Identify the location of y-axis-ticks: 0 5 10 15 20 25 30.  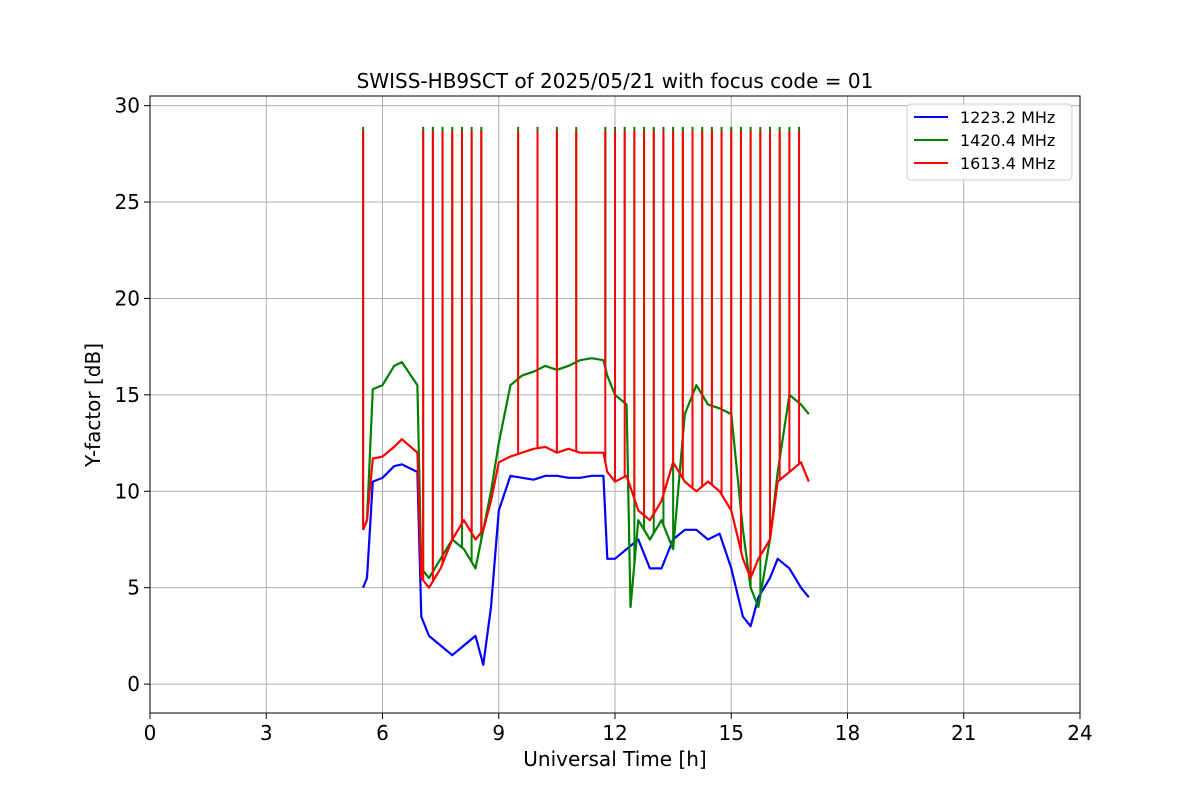
(132, 395).